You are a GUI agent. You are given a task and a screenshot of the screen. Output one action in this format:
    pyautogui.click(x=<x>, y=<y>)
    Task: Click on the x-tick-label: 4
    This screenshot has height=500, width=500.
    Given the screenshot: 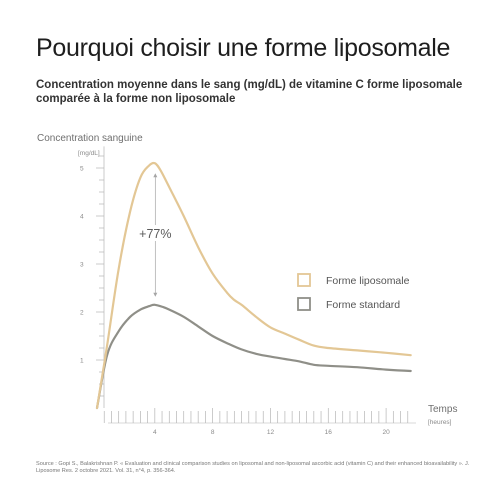 What is the action you would take?
    pyautogui.click(x=155, y=432)
    